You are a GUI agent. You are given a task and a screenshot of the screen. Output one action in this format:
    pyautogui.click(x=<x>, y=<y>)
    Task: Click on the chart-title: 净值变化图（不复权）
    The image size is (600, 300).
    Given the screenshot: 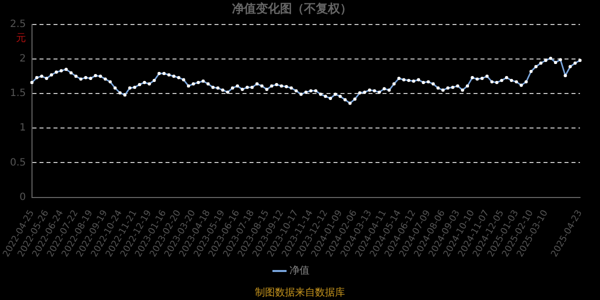 What is the action you would take?
    pyautogui.click(x=292, y=8)
    